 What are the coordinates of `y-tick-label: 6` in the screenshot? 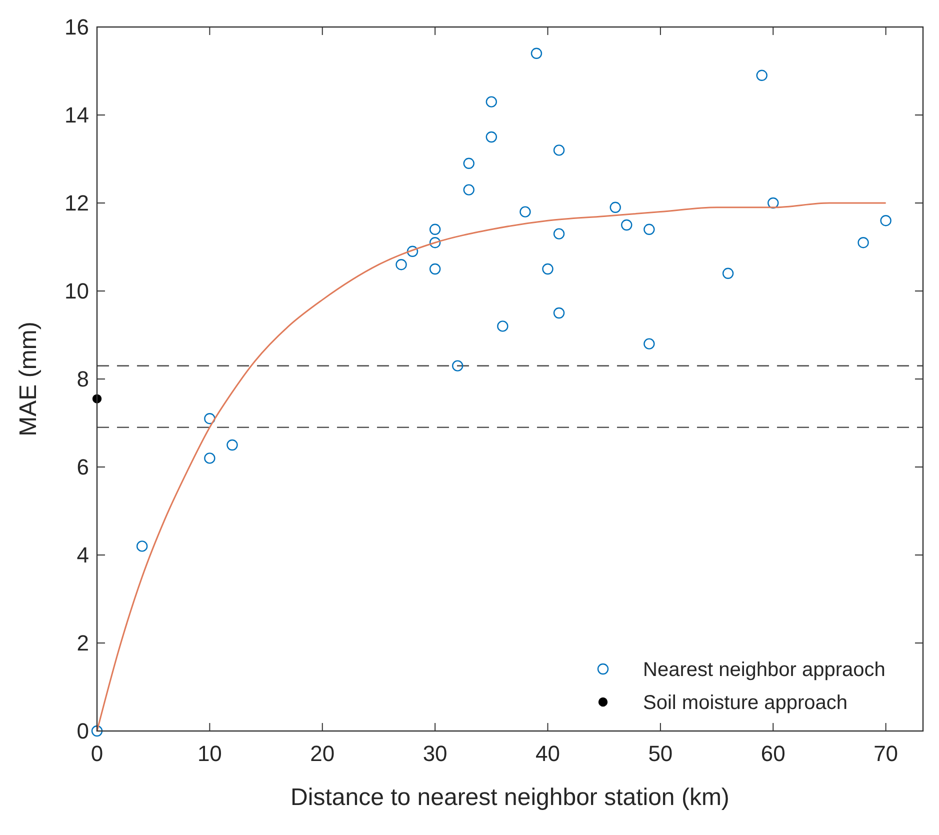 It's located at (82, 467).